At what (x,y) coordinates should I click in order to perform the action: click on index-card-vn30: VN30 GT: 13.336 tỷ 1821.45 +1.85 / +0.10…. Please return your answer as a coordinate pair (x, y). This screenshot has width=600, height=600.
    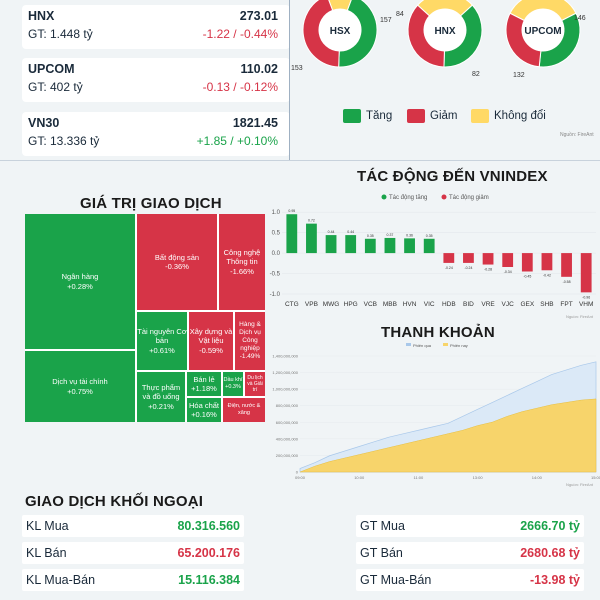
    Looking at the image, I should click on (156, 134).